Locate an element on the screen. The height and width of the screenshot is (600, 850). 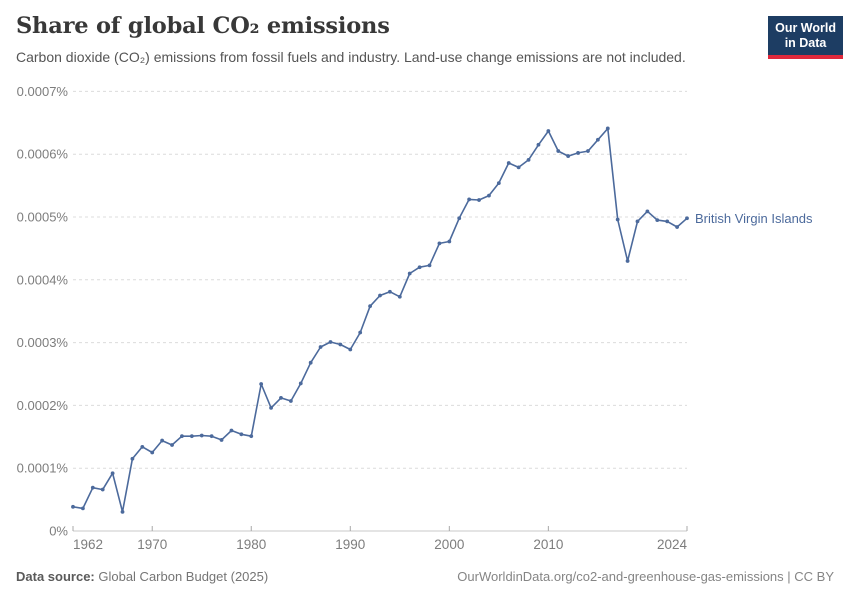
owid-logo: Our World in Data is located at coordinates (805, 37).